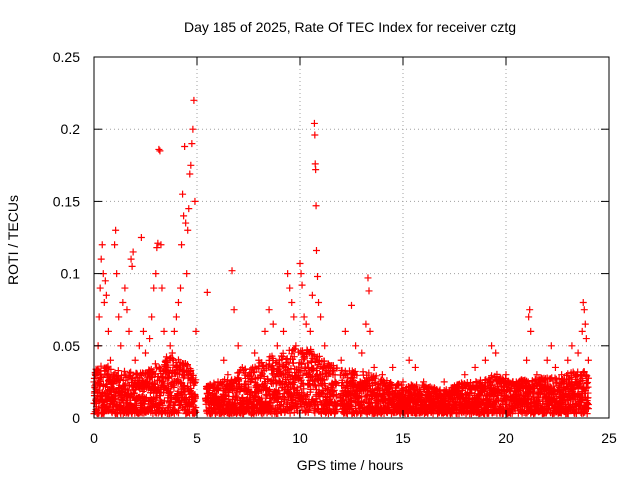 The height and width of the screenshot is (480, 640). I want to click on x-tick-labels: 0 5 10 15 20 25, so click(353, 438).